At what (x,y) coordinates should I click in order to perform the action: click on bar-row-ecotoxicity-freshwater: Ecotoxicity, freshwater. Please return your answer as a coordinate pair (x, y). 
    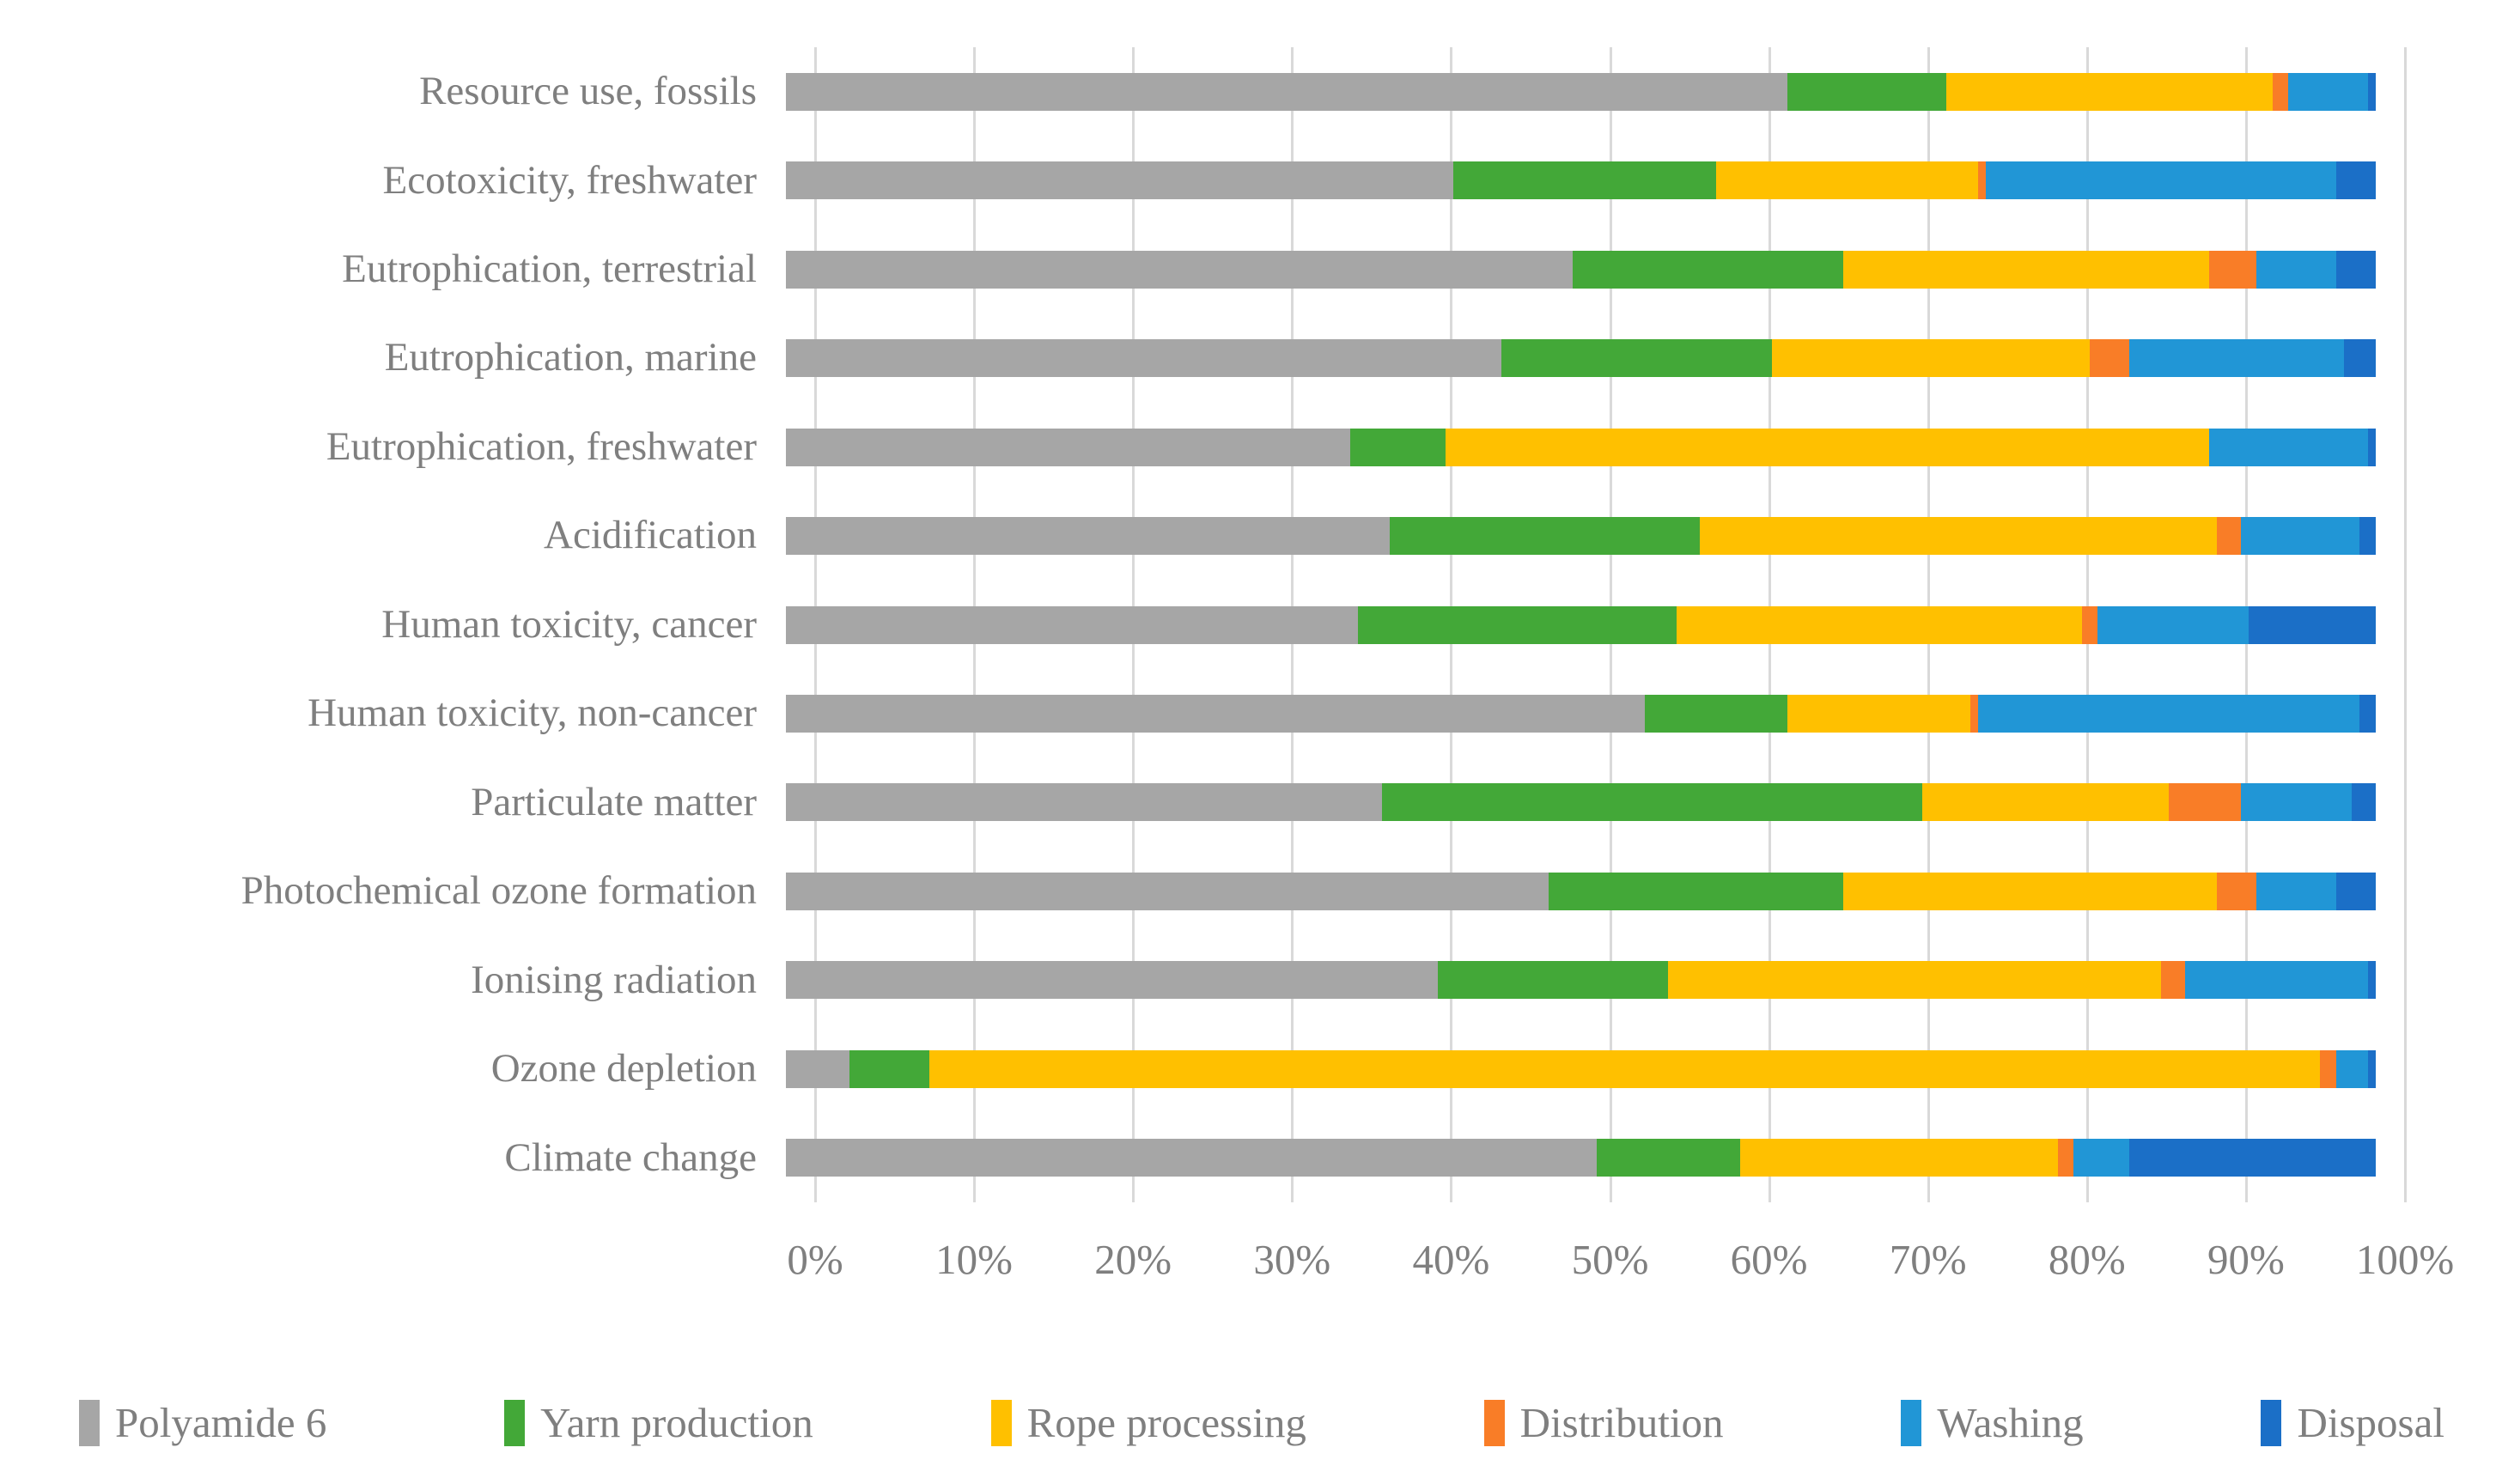
    Looking at the image, I should click on (1248, 180).